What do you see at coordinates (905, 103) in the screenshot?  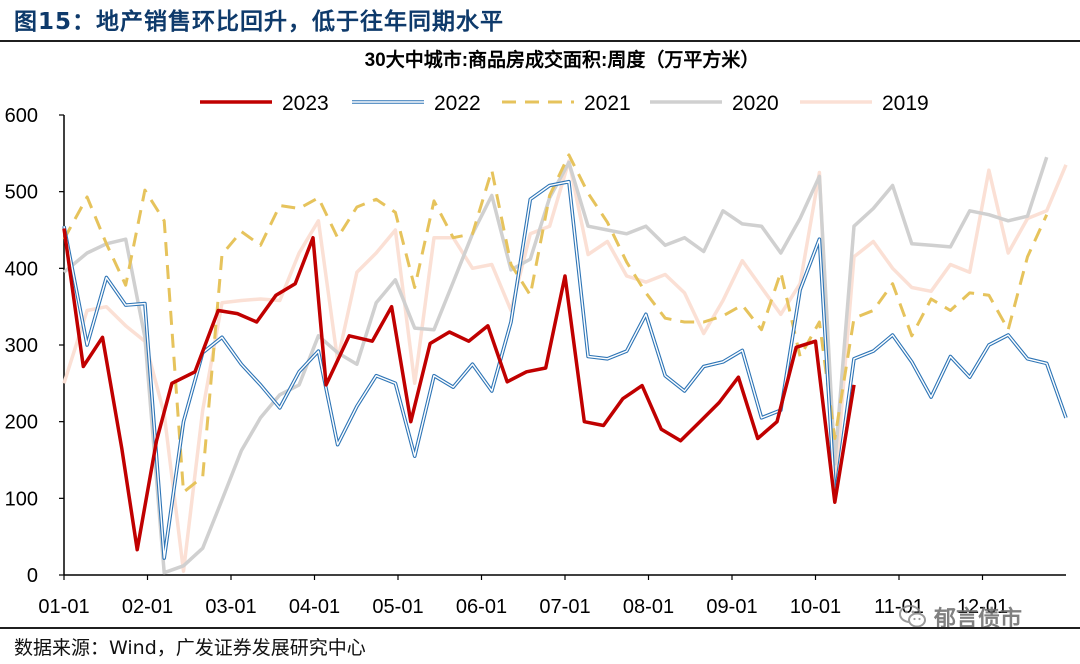 I see `legend-label: 2019` at bounding box center [905, 103].